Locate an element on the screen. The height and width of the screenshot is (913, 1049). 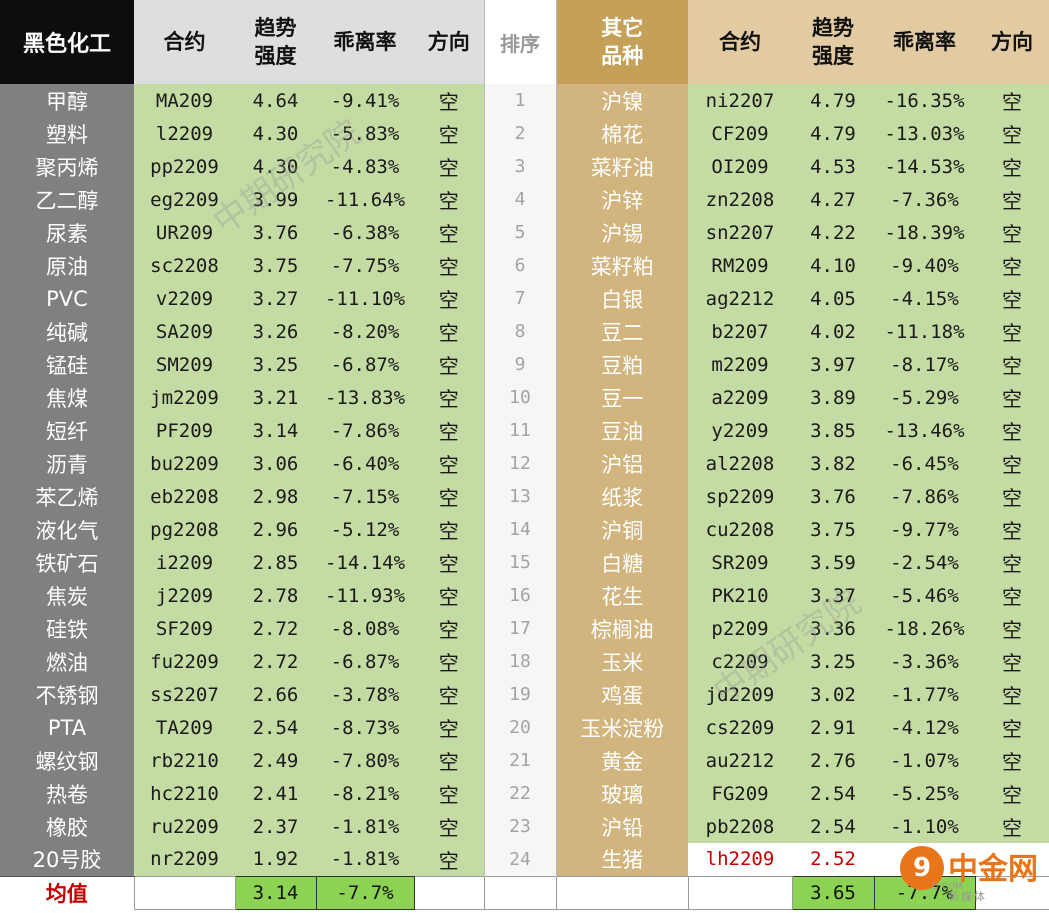
left-name-cell: 纯碱 is located at coordinates (67, 331).